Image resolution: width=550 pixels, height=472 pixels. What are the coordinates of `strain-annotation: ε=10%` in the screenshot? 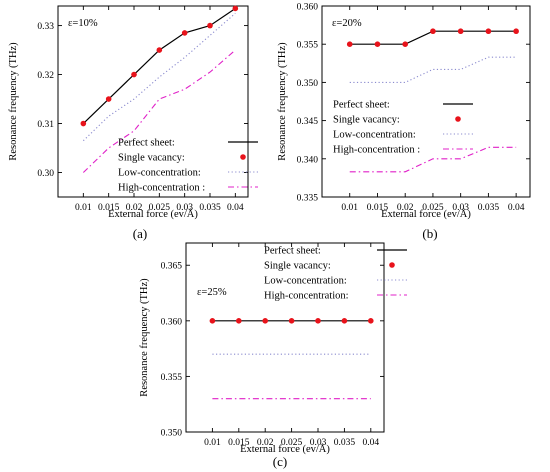 It's located at (83, 23).